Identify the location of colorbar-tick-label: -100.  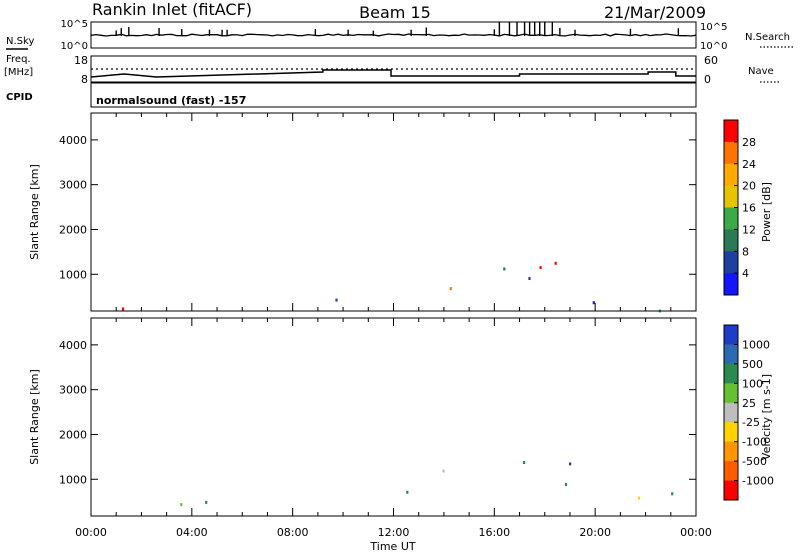
(754, 442).